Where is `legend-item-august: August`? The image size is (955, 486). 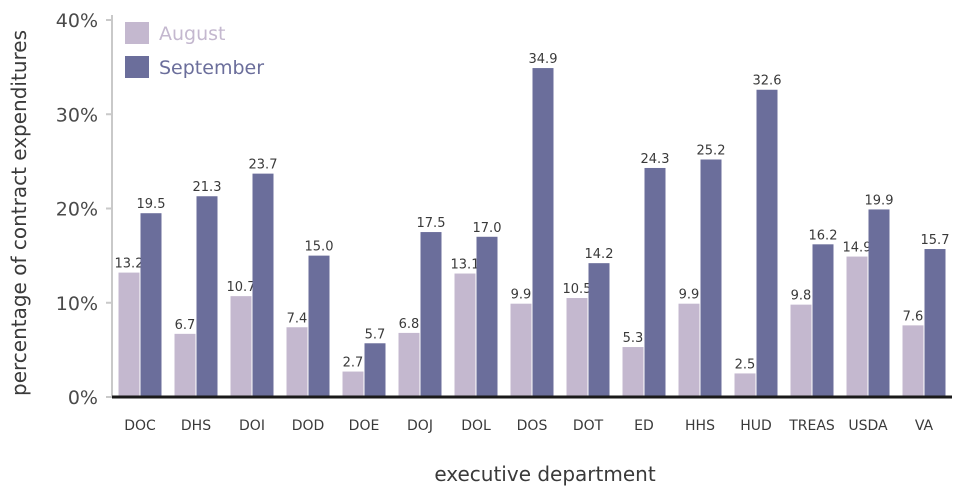
legend-item-august: August is located at coordinates (175, 33).